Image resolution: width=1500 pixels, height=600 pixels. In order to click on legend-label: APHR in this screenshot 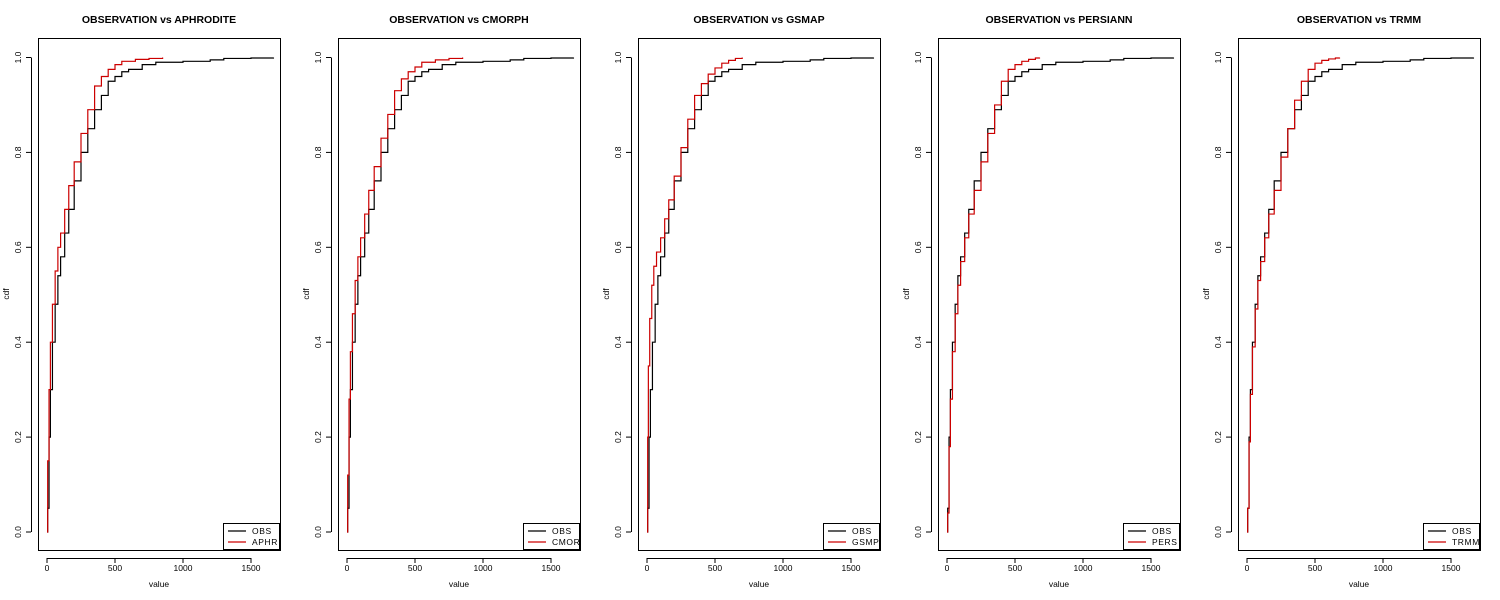, I will do `click(265, 542)`.